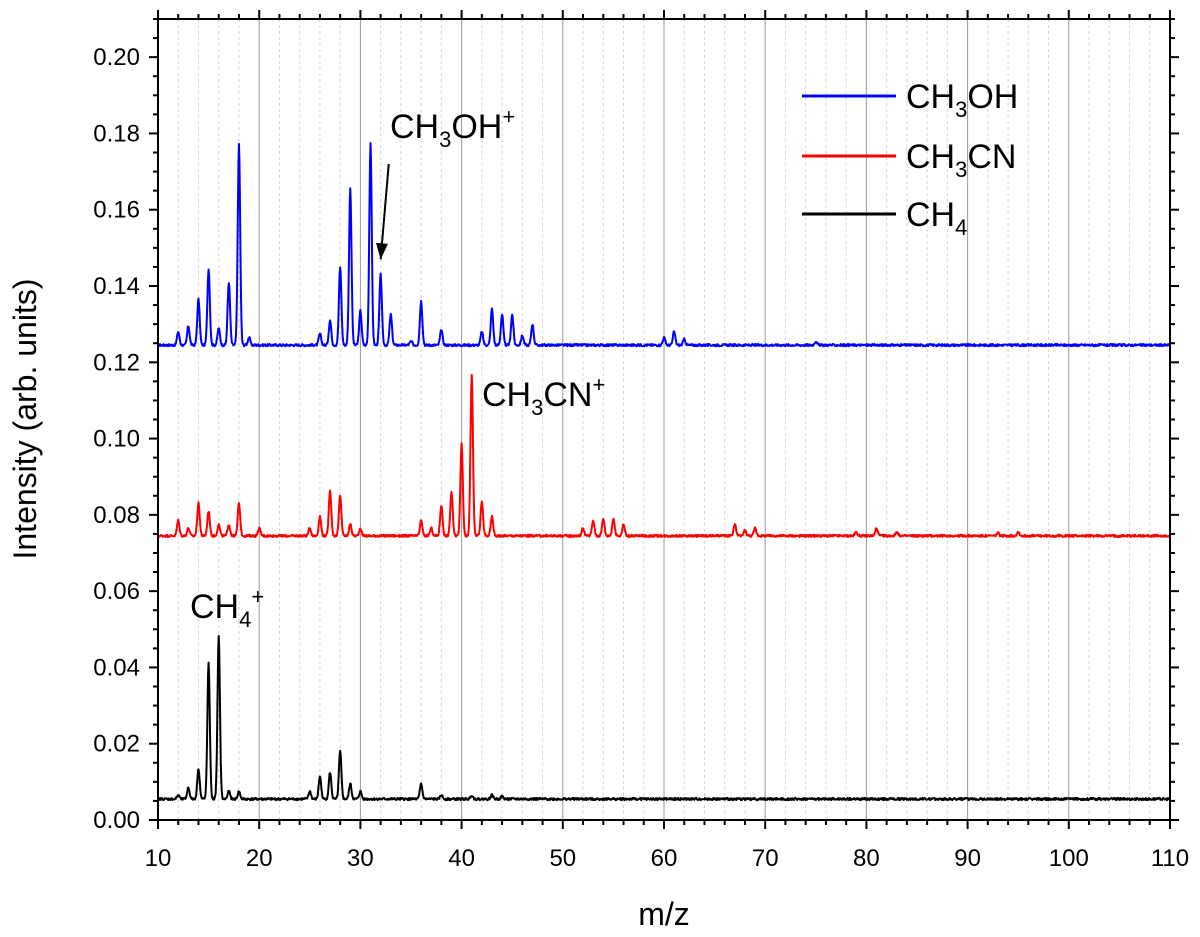 This screenshot has height=937, width=1200. I want to click on arrow-head, so click(382, 251).